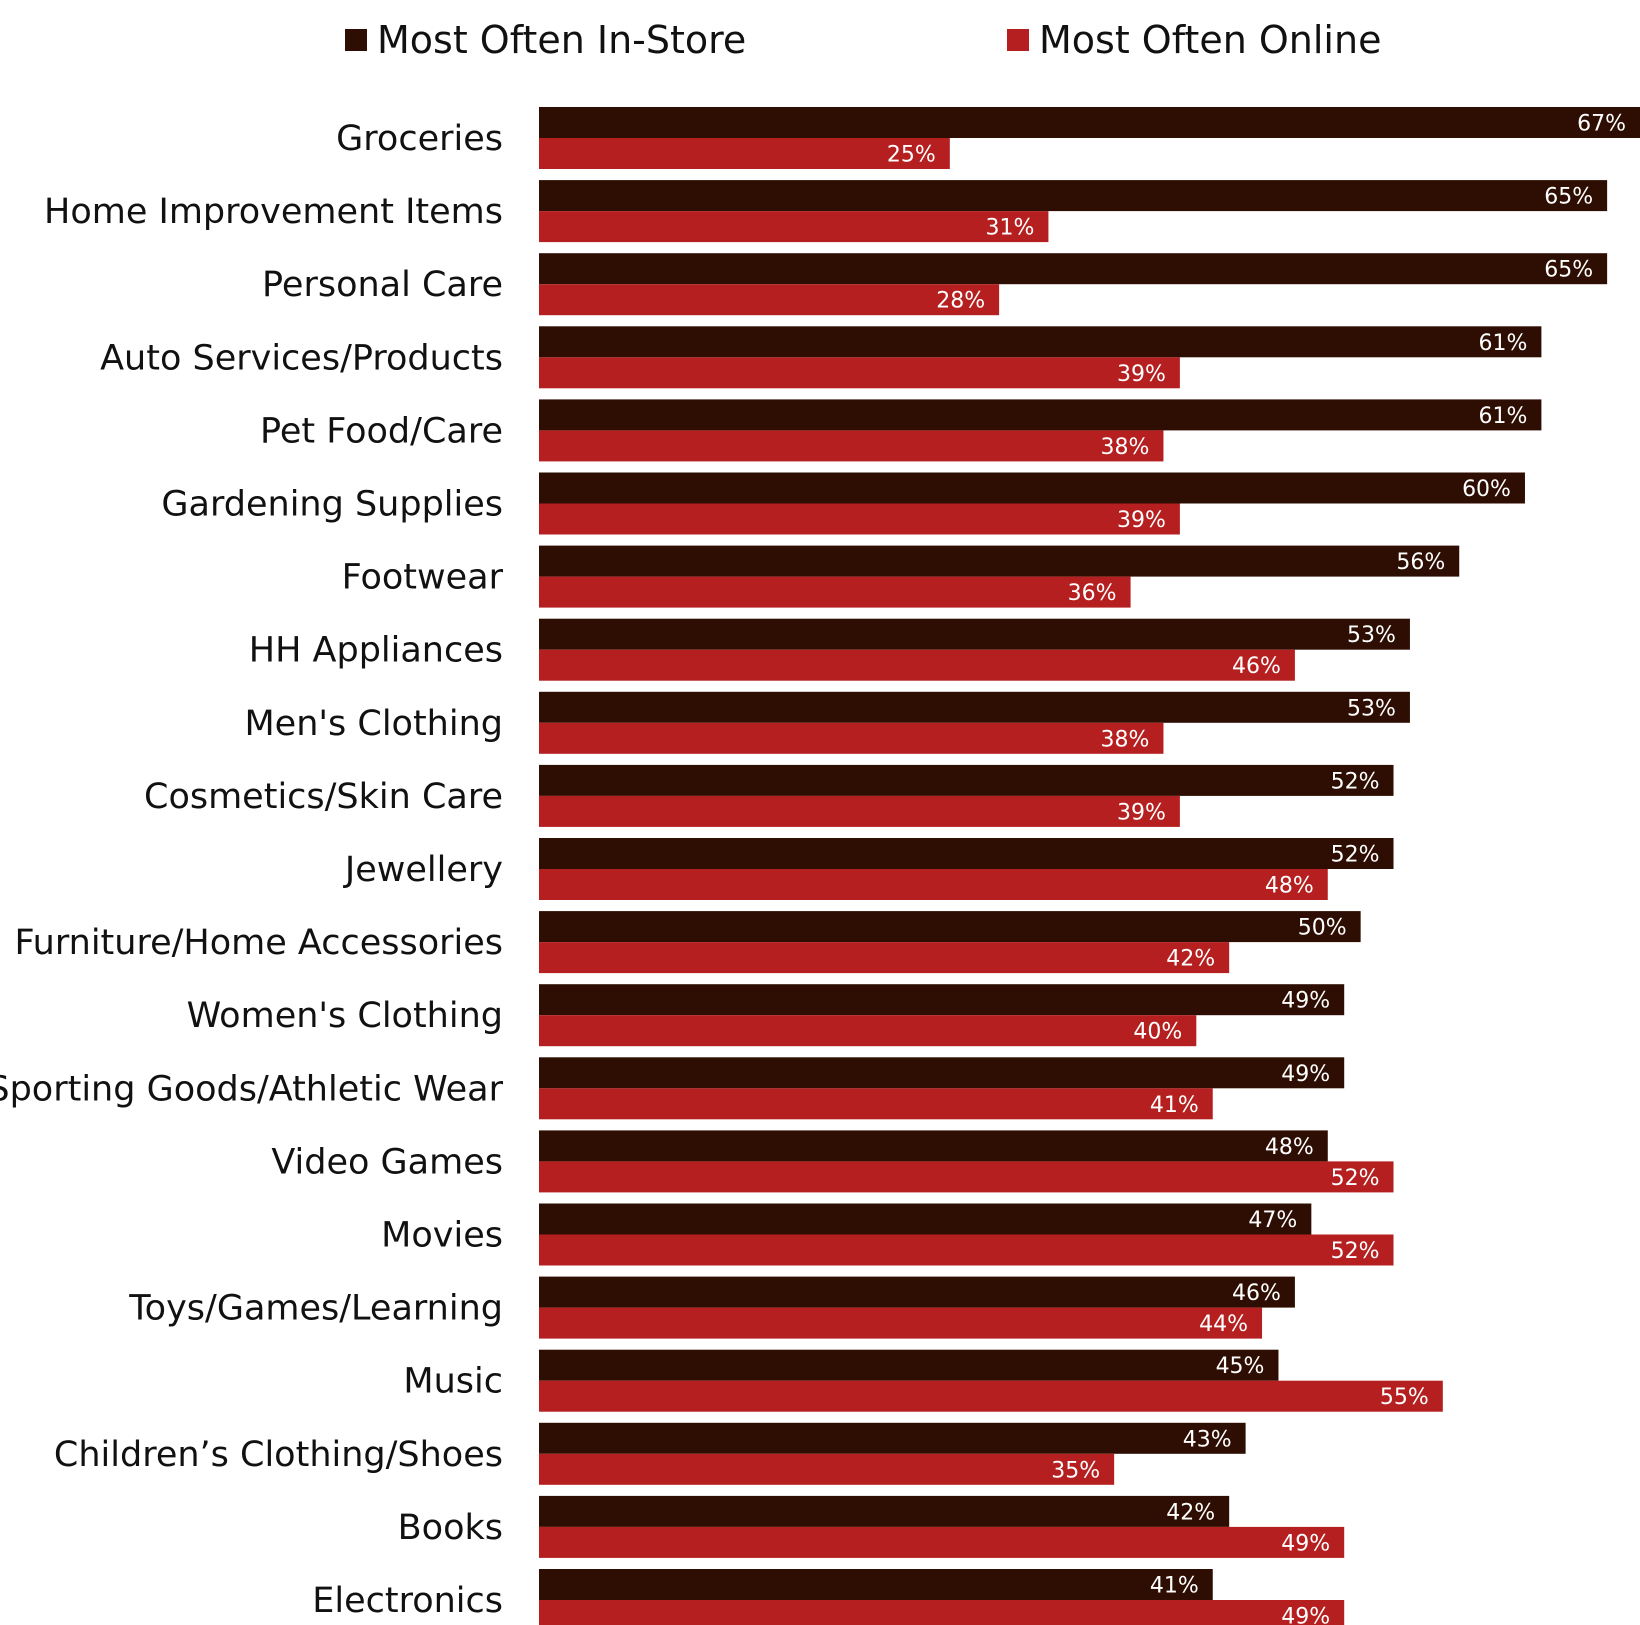  Describe the element at coordinates (1190, 959) in the screenshot. I see `value-label-online-furniture-home-accessories: 42%` at that location.